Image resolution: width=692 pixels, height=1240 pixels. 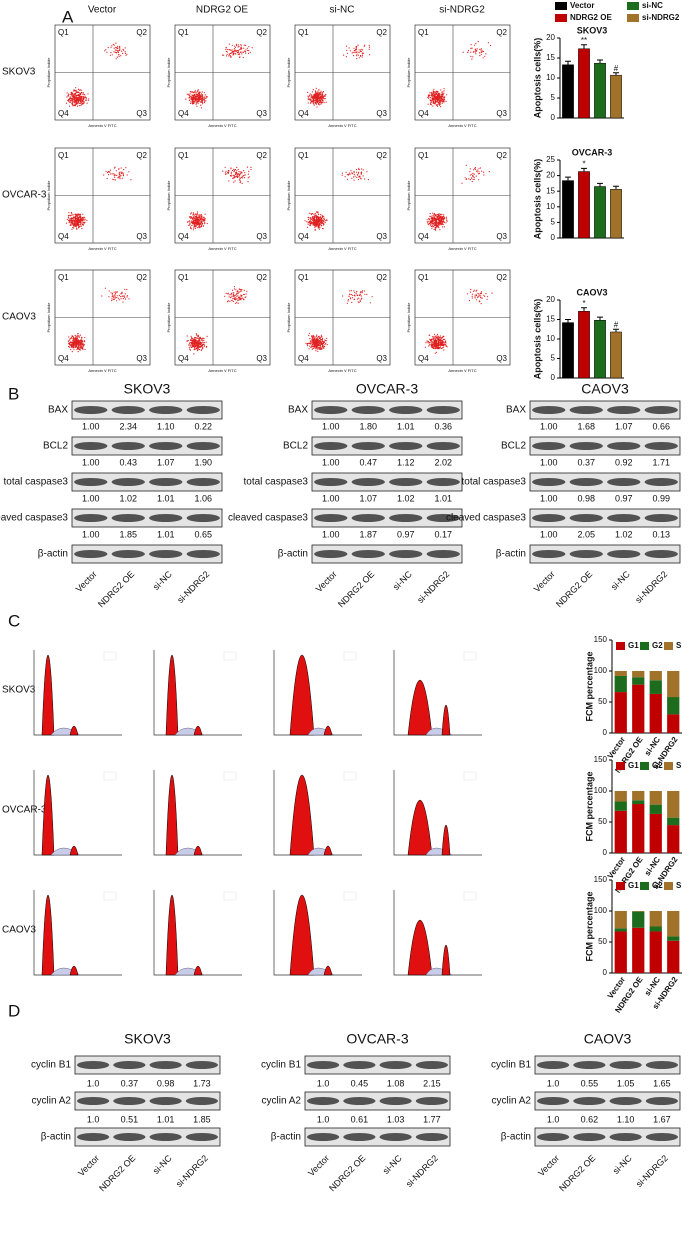 What do you see at coordinates (368, 534) in the screenshot?
I see `blot-quant: 1.87` at bounding box center [368, 534].